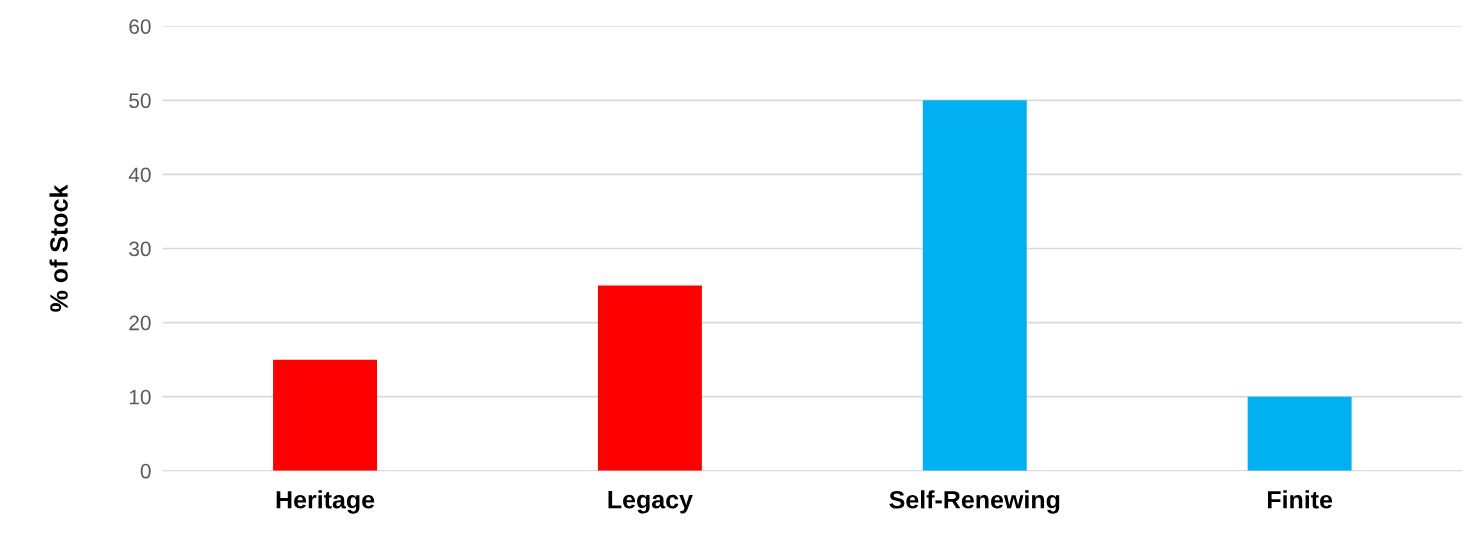 The height and width of the screenshot is (535, 1465). Describe the element at coordinates (140, 397) in the screenshot. I see `y-tick-label: 10` at that location.